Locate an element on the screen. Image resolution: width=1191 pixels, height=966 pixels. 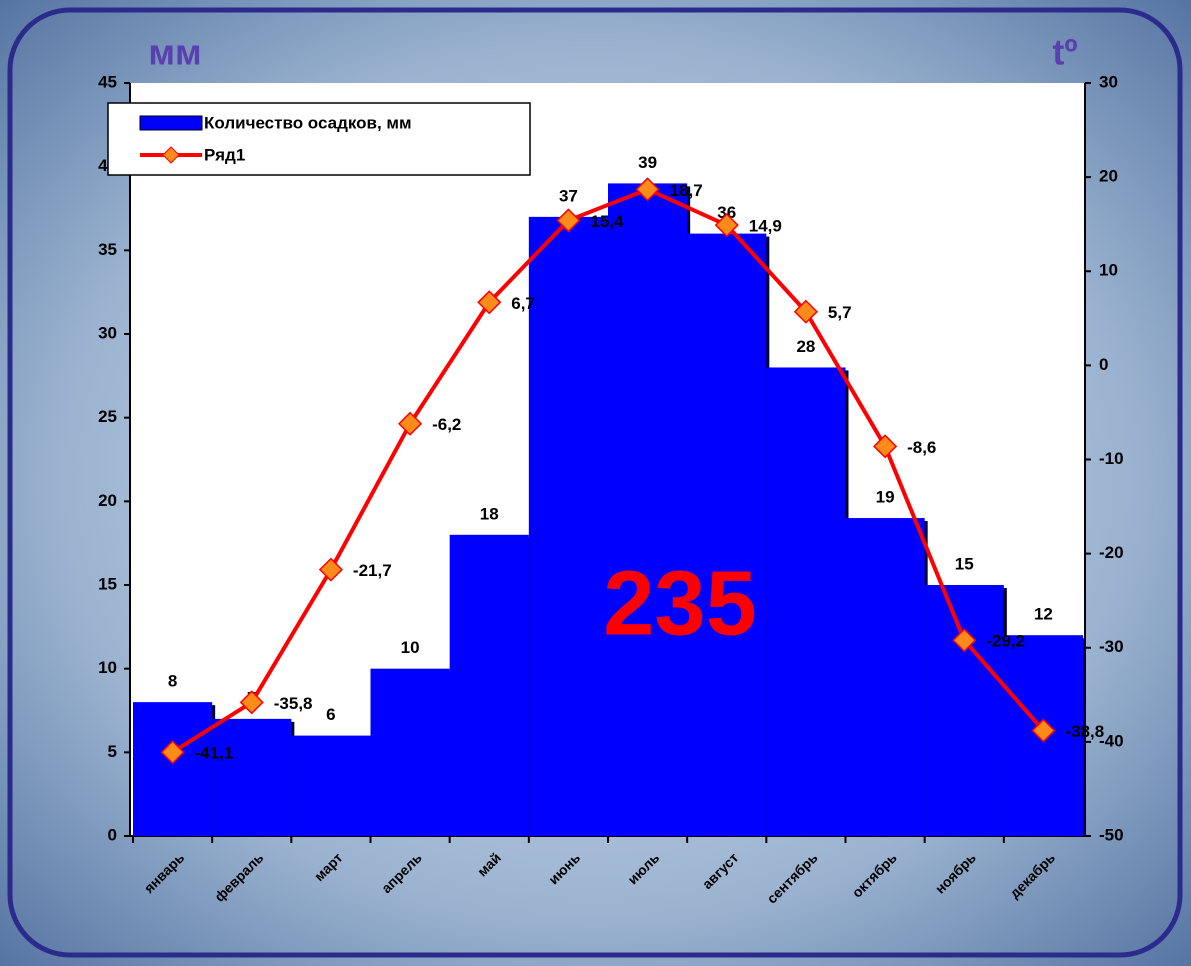
bar-value-label: 36 is located at coordinates (726, 212).